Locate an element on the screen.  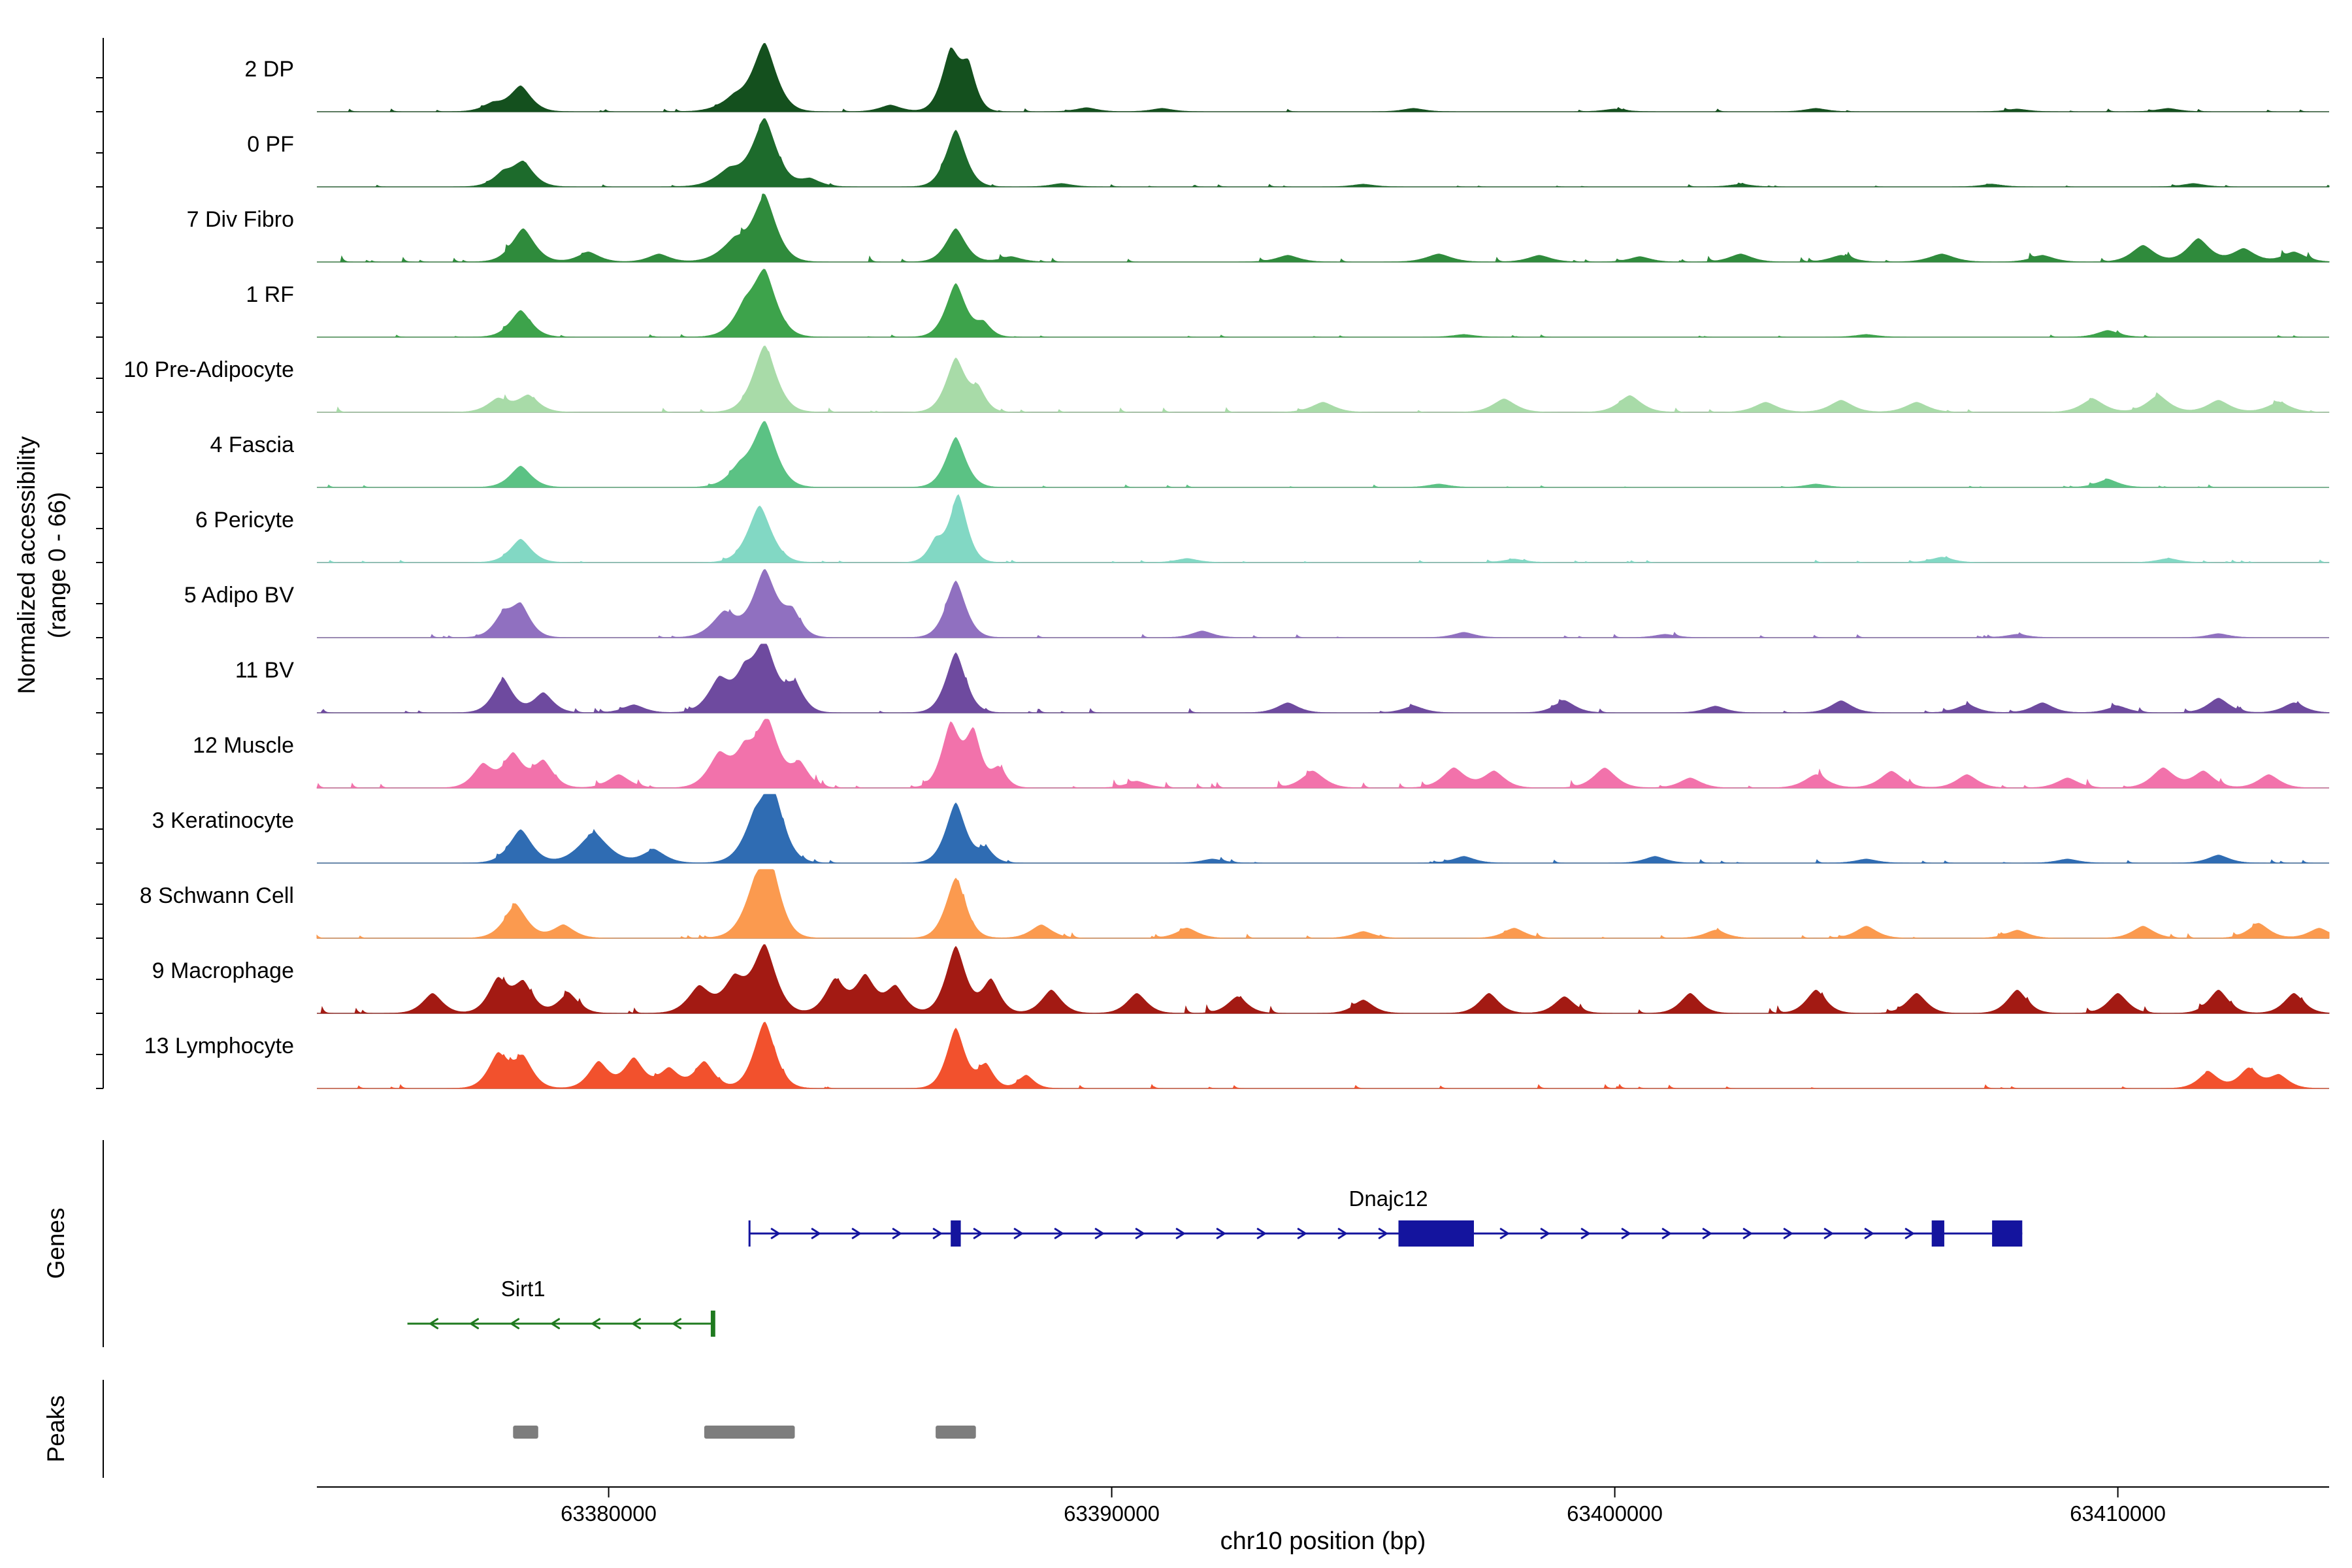
coverage-area-7-div-fibro is located at coordinates (1323, 228).